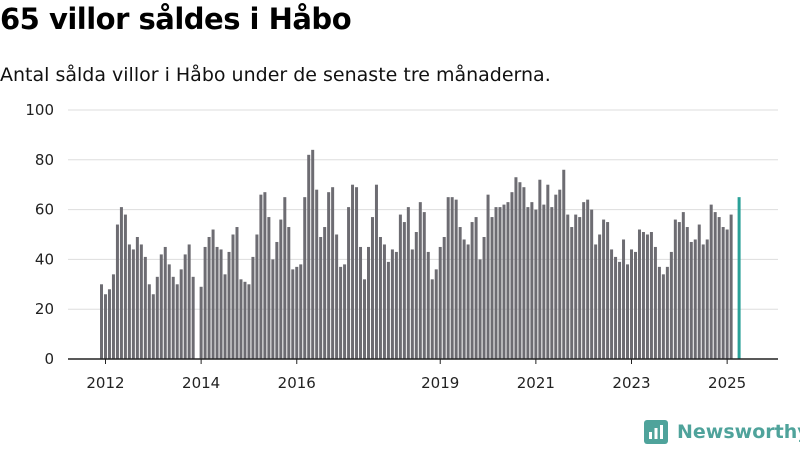 Image resolution: width=800 pixels, height=450 pixels. Describe the element at coordinates (440, 383) in the screenshot. I see `x-tick-label: 2019` at that location.